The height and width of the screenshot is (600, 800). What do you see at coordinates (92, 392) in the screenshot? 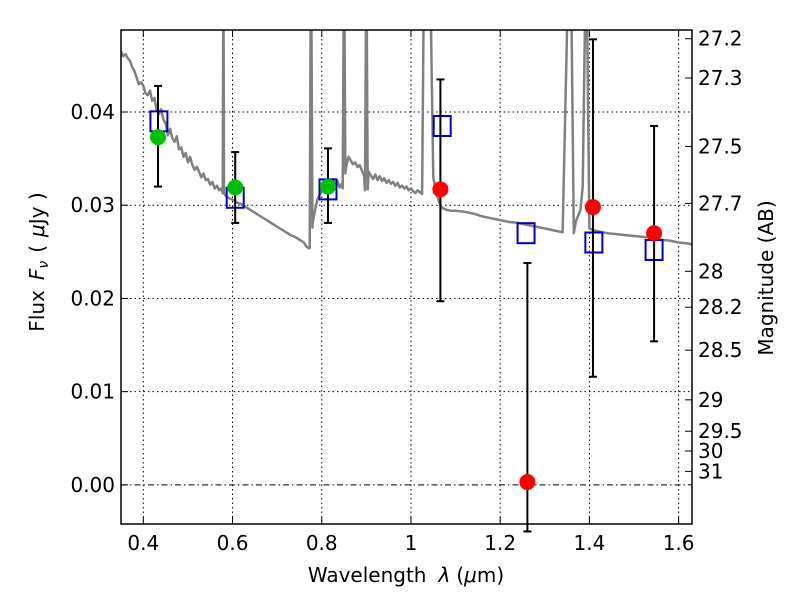
I see `y-tick-label: 0.01` at bounding box center [92, 392].